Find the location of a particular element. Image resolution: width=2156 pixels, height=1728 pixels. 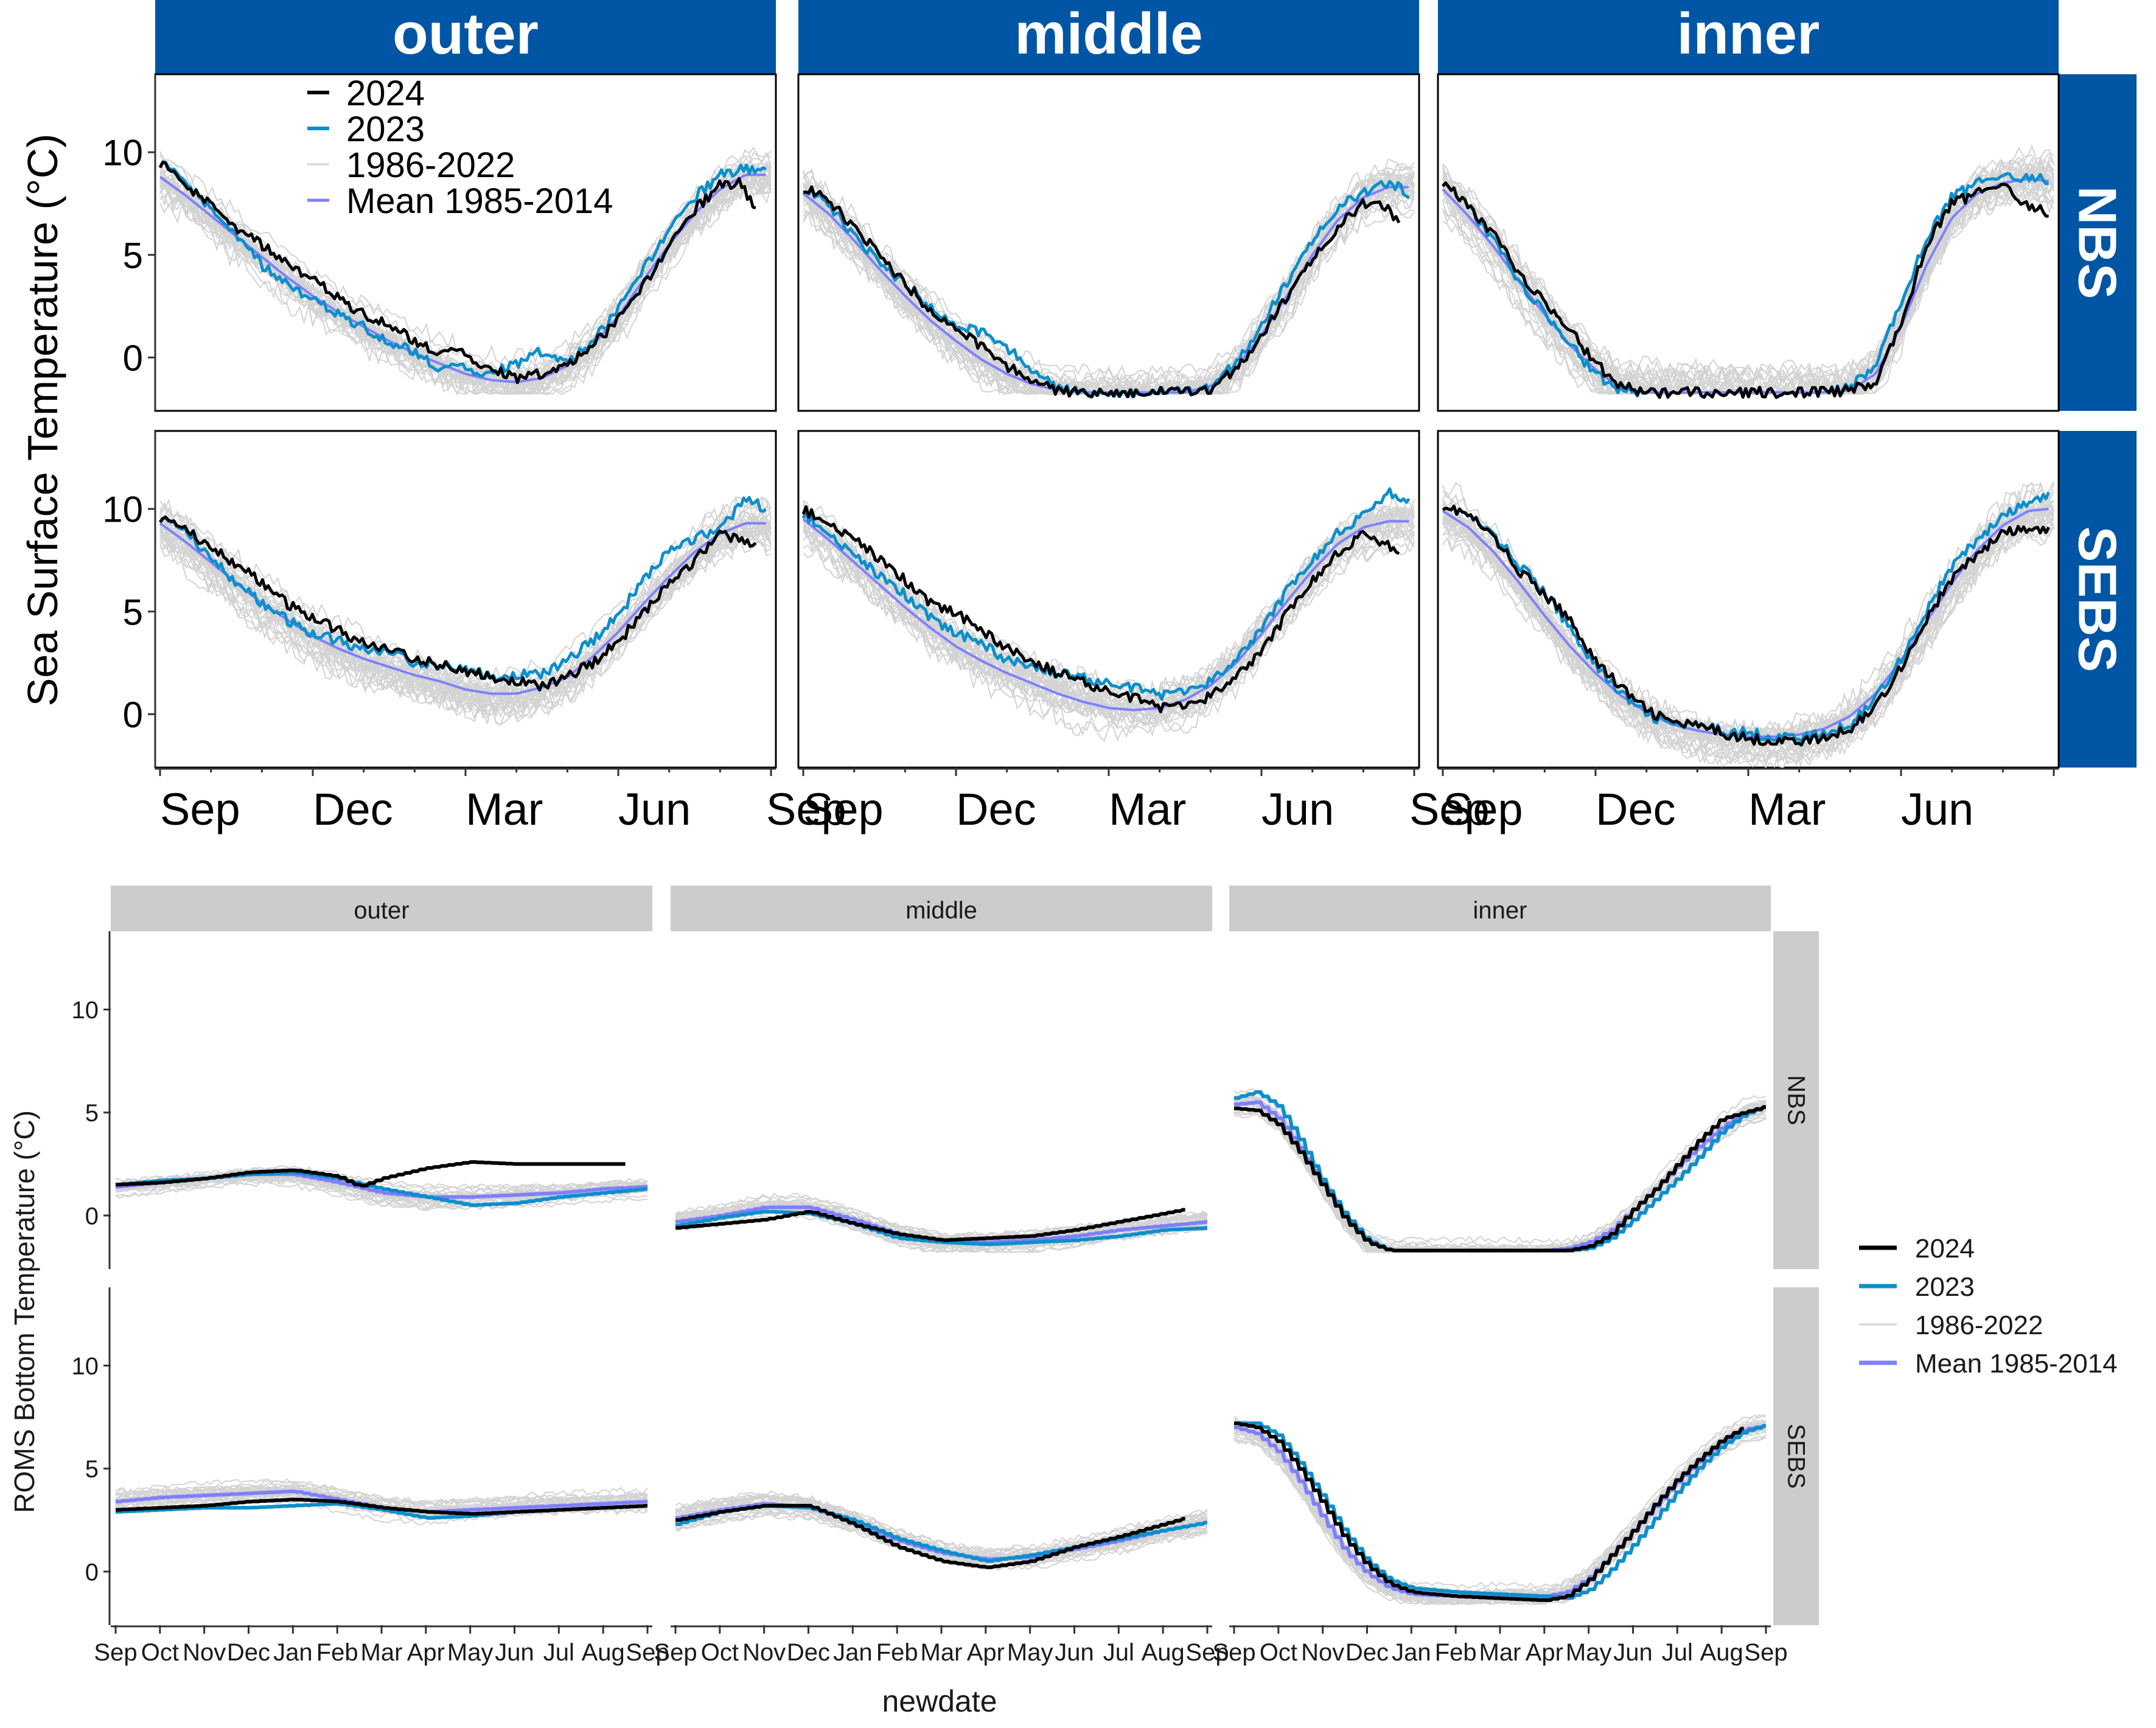

panel-outer-SEBS: 0 5 10 Sep Dec Mar Jun Sep is located at coordinates (474, 632).